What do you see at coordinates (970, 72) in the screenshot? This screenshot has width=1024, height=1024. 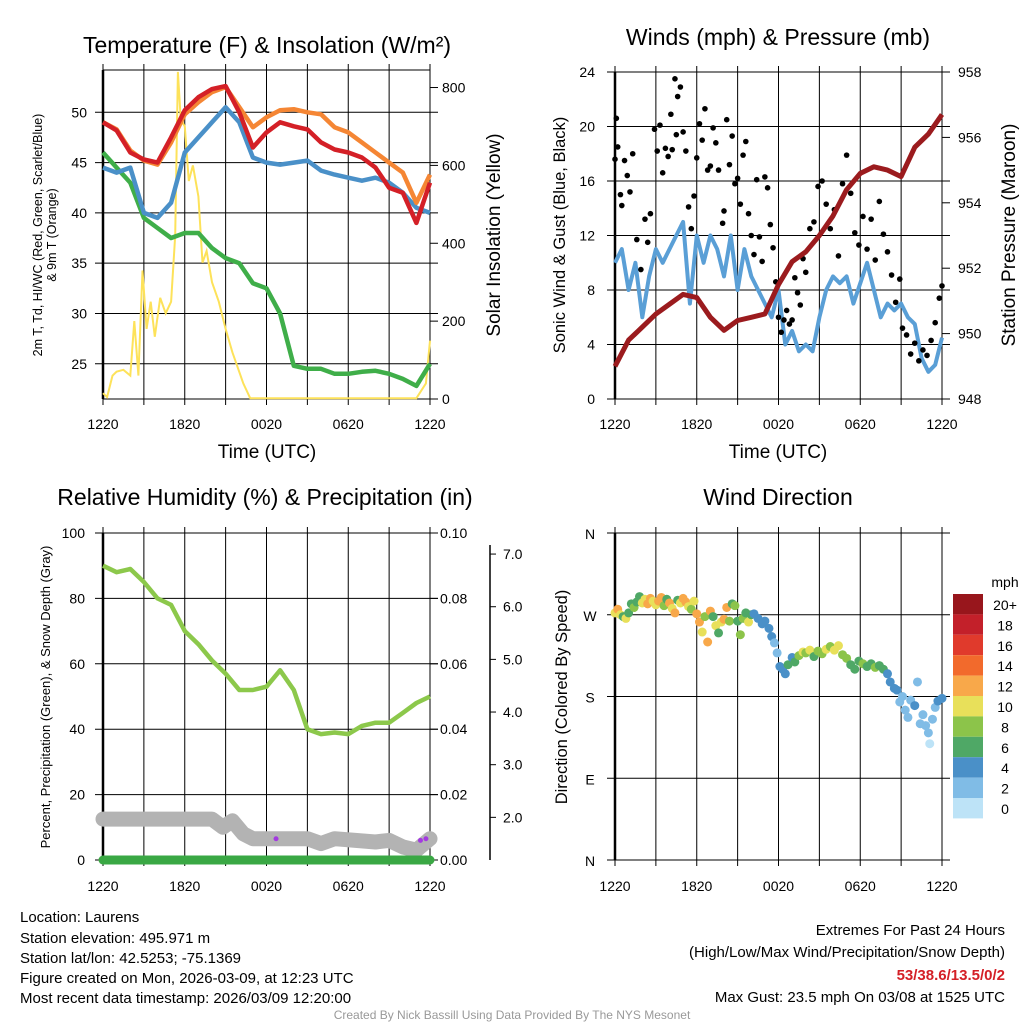 I see `y2-tick-label: 958` at bounding box center [970, 72].